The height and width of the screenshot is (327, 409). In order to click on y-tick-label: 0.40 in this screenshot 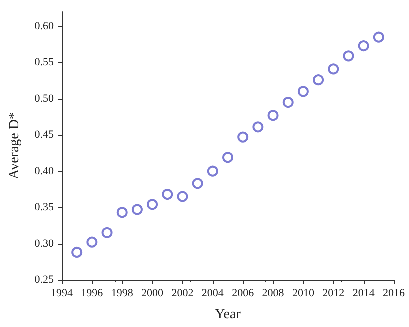, I will do `click(44, 171)`.